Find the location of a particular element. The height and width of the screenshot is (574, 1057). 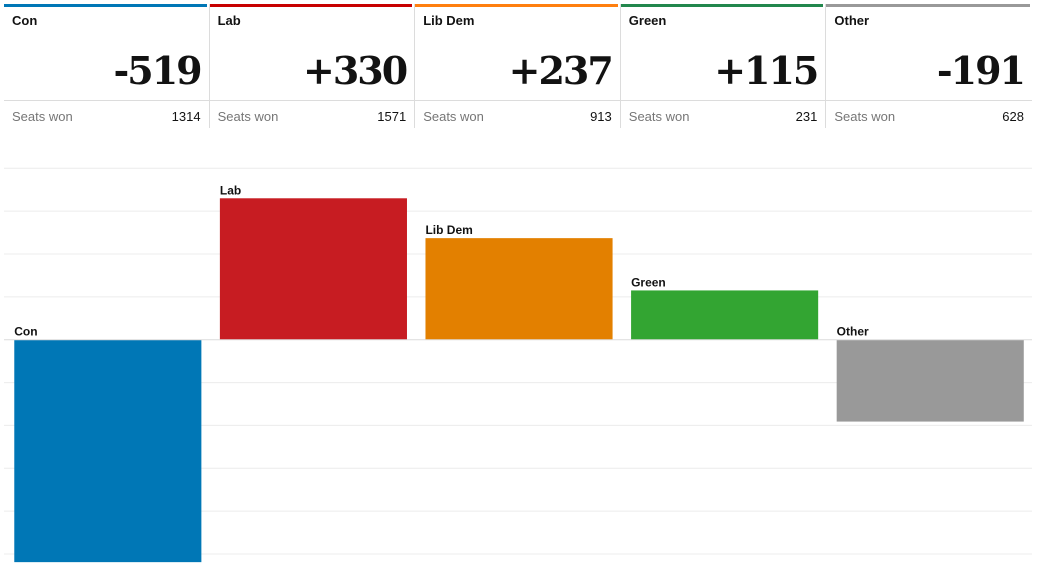

bar-label: Lab is located at coordinates (230, 190).